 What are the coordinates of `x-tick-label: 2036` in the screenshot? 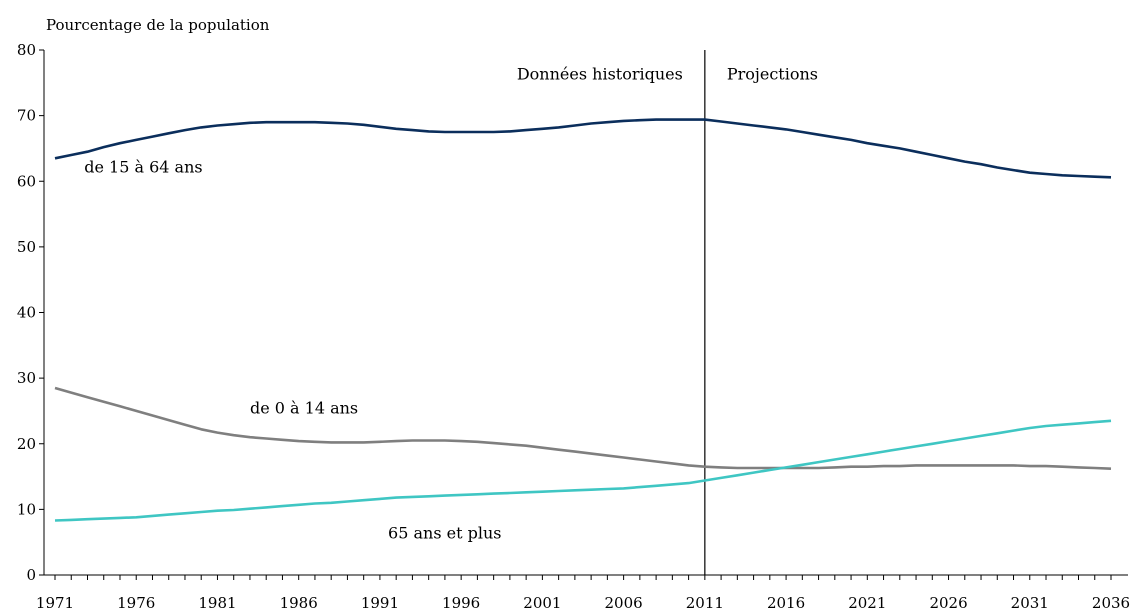 It's located at (1111, 603).